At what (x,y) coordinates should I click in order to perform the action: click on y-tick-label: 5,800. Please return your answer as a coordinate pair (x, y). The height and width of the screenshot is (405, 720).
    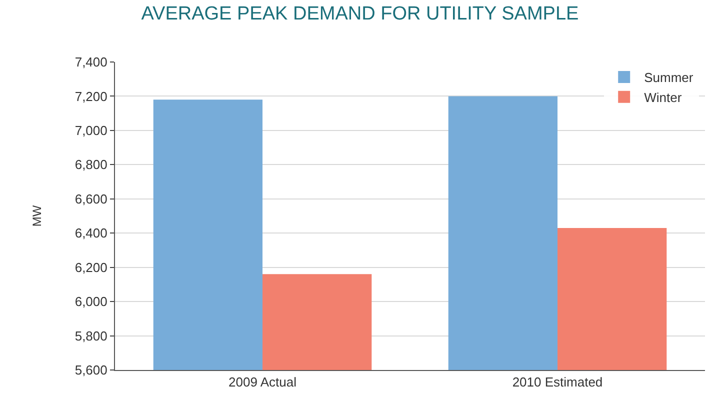
    Looking at the image, I should click on (91, 336).